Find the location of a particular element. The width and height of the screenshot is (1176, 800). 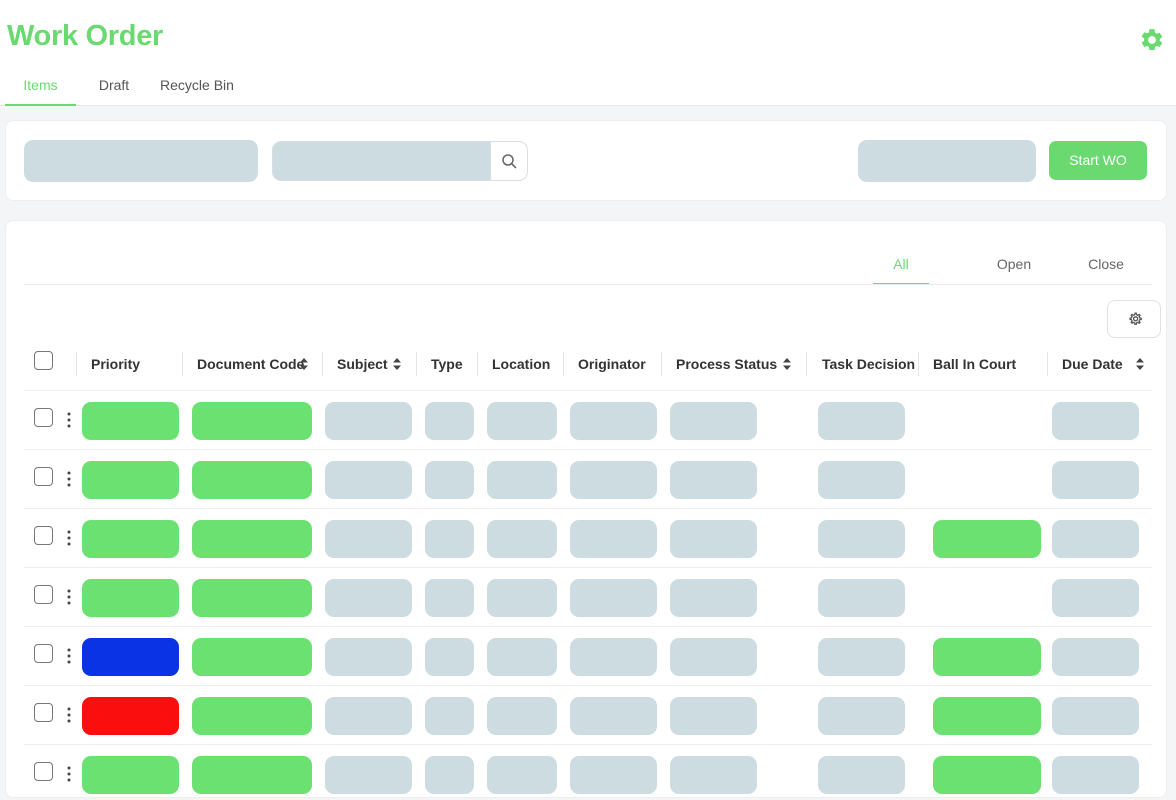

toolbar-card: Start WO is located at coordinates (586, 160).